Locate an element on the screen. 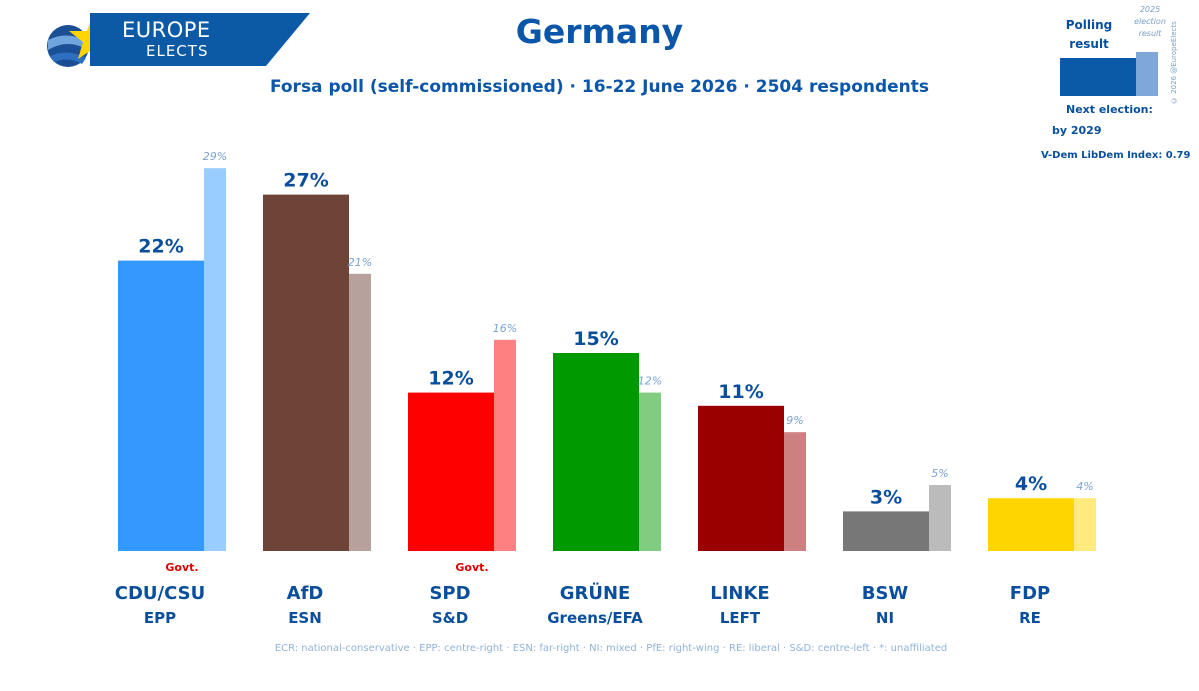  election-value-label: 9% is located at coordinates (794, 420).